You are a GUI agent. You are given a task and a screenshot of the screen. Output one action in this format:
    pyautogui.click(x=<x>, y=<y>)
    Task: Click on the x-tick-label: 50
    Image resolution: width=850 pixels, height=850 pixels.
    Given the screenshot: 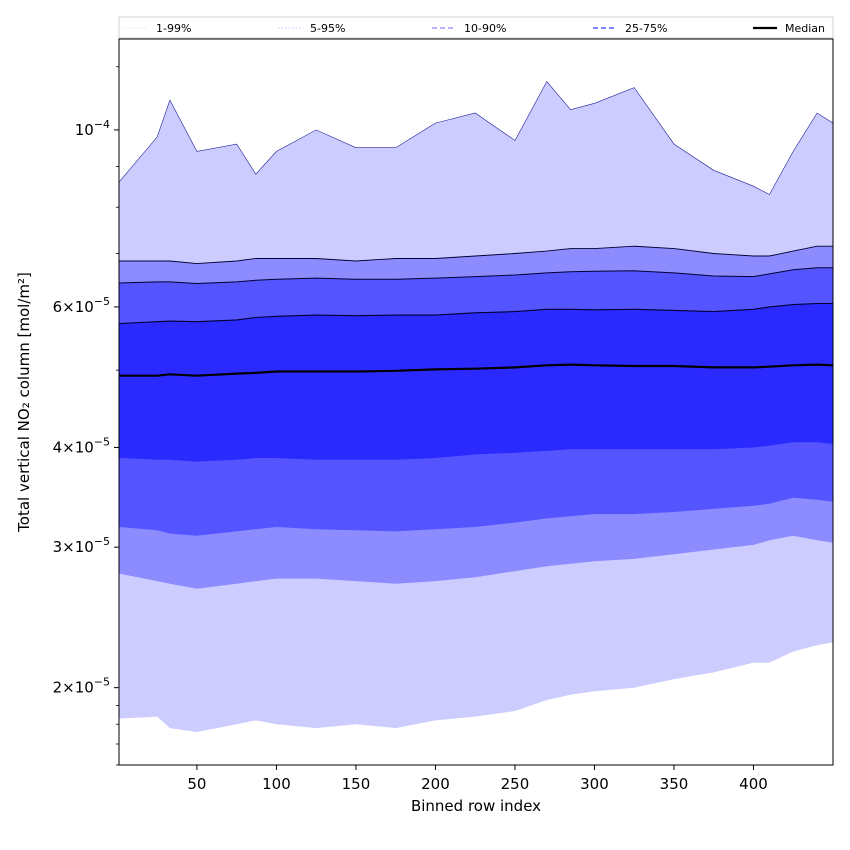 What is the action you would take?
    pyautogui.click(x=196, y=784)
    